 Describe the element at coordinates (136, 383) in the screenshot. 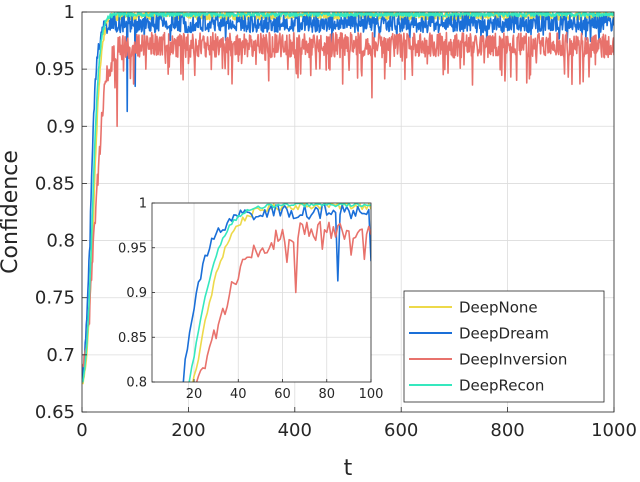

I see `inset-ytick-label: 0.8` at that location.